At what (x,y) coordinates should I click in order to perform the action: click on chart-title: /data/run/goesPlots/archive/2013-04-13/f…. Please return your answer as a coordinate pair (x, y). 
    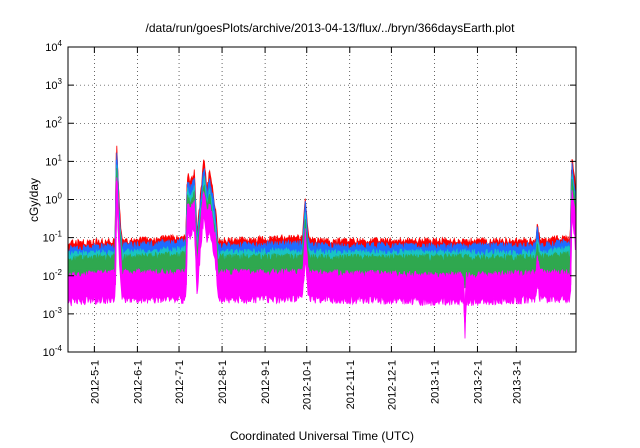
    Looking at the image, I should click on (331, 28).